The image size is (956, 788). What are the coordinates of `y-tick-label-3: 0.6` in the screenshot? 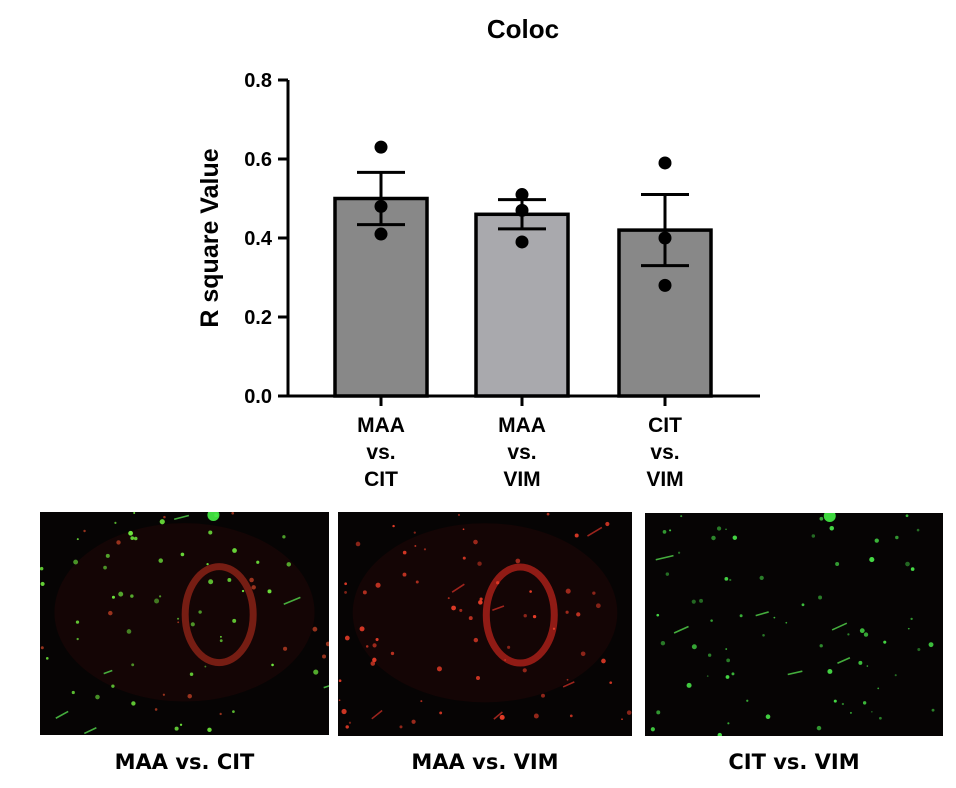 It's located at (258, 160).